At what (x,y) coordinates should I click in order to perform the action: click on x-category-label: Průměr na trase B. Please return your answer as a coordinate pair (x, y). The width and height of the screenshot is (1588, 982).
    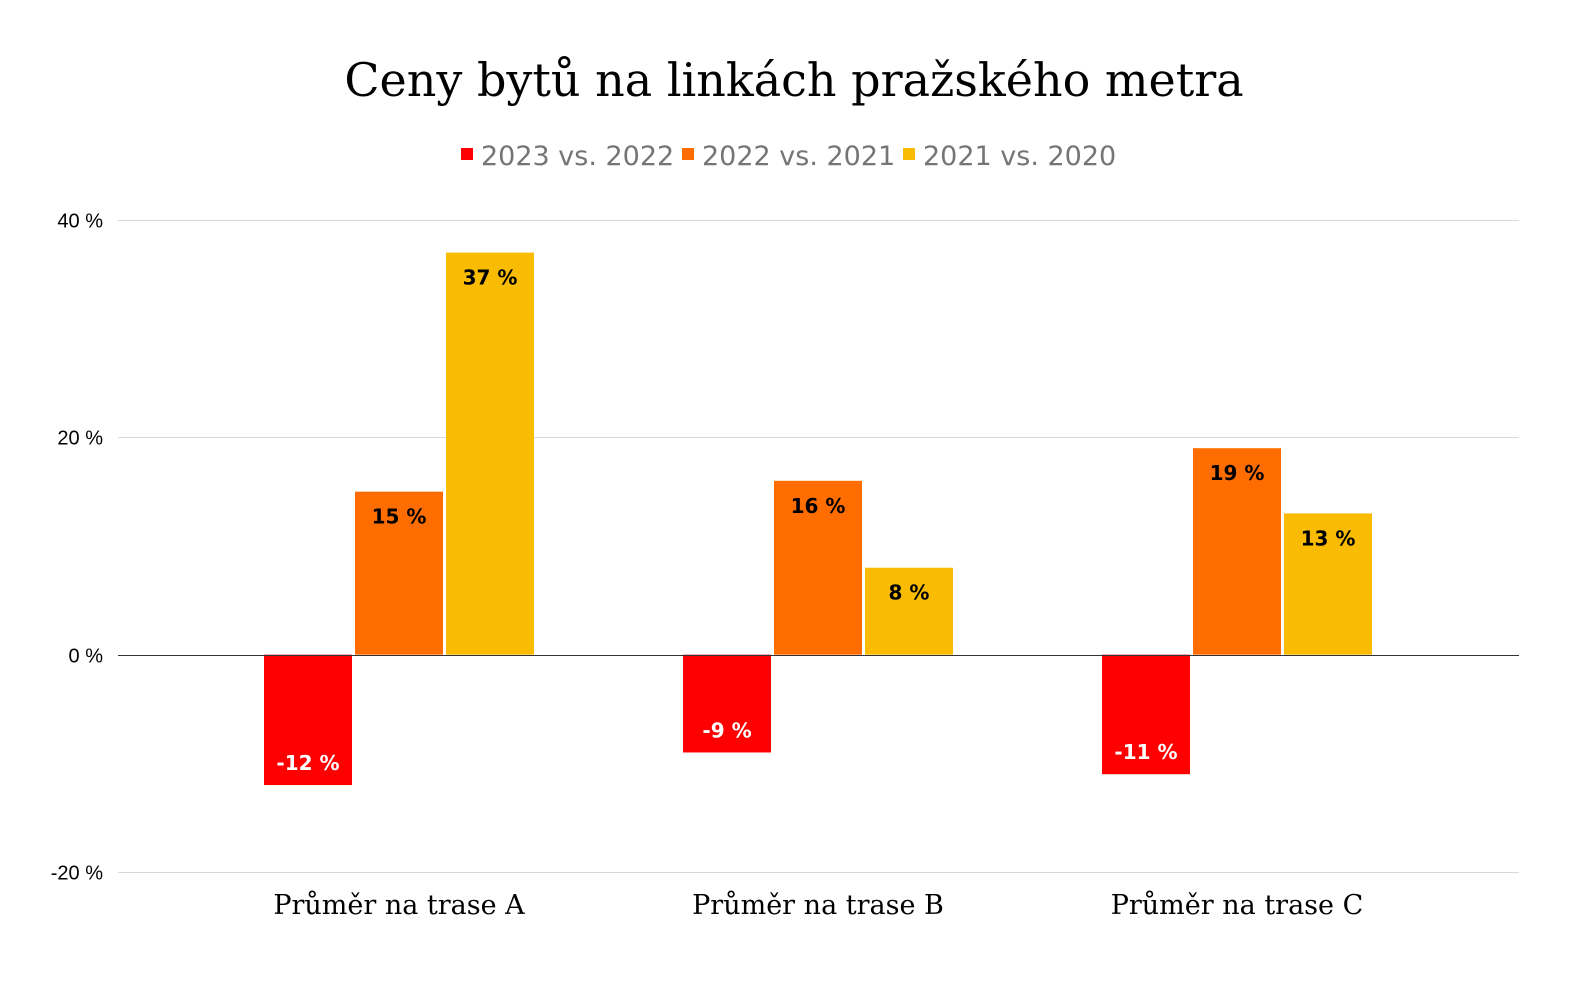
    Looking at the image, I should click on (818, 905).